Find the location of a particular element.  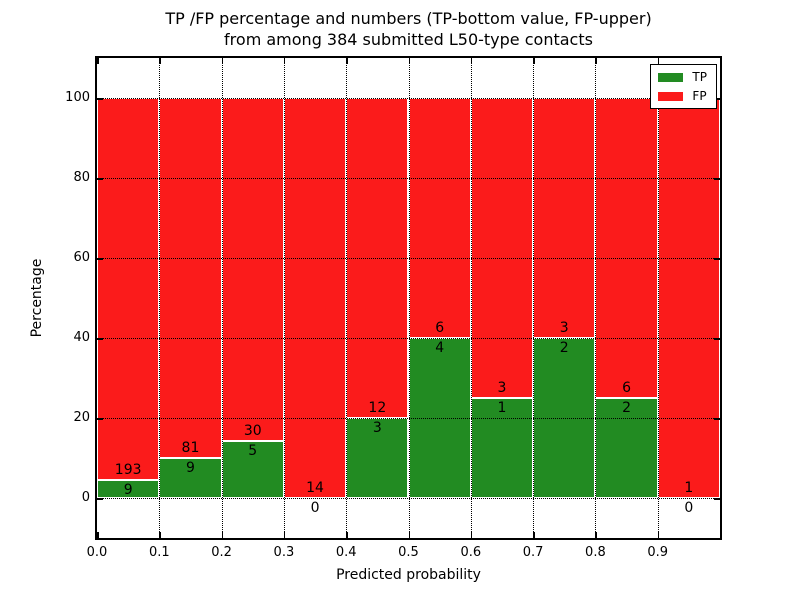

x-tick-label: 0.2 is located at coordinates (221, 552).